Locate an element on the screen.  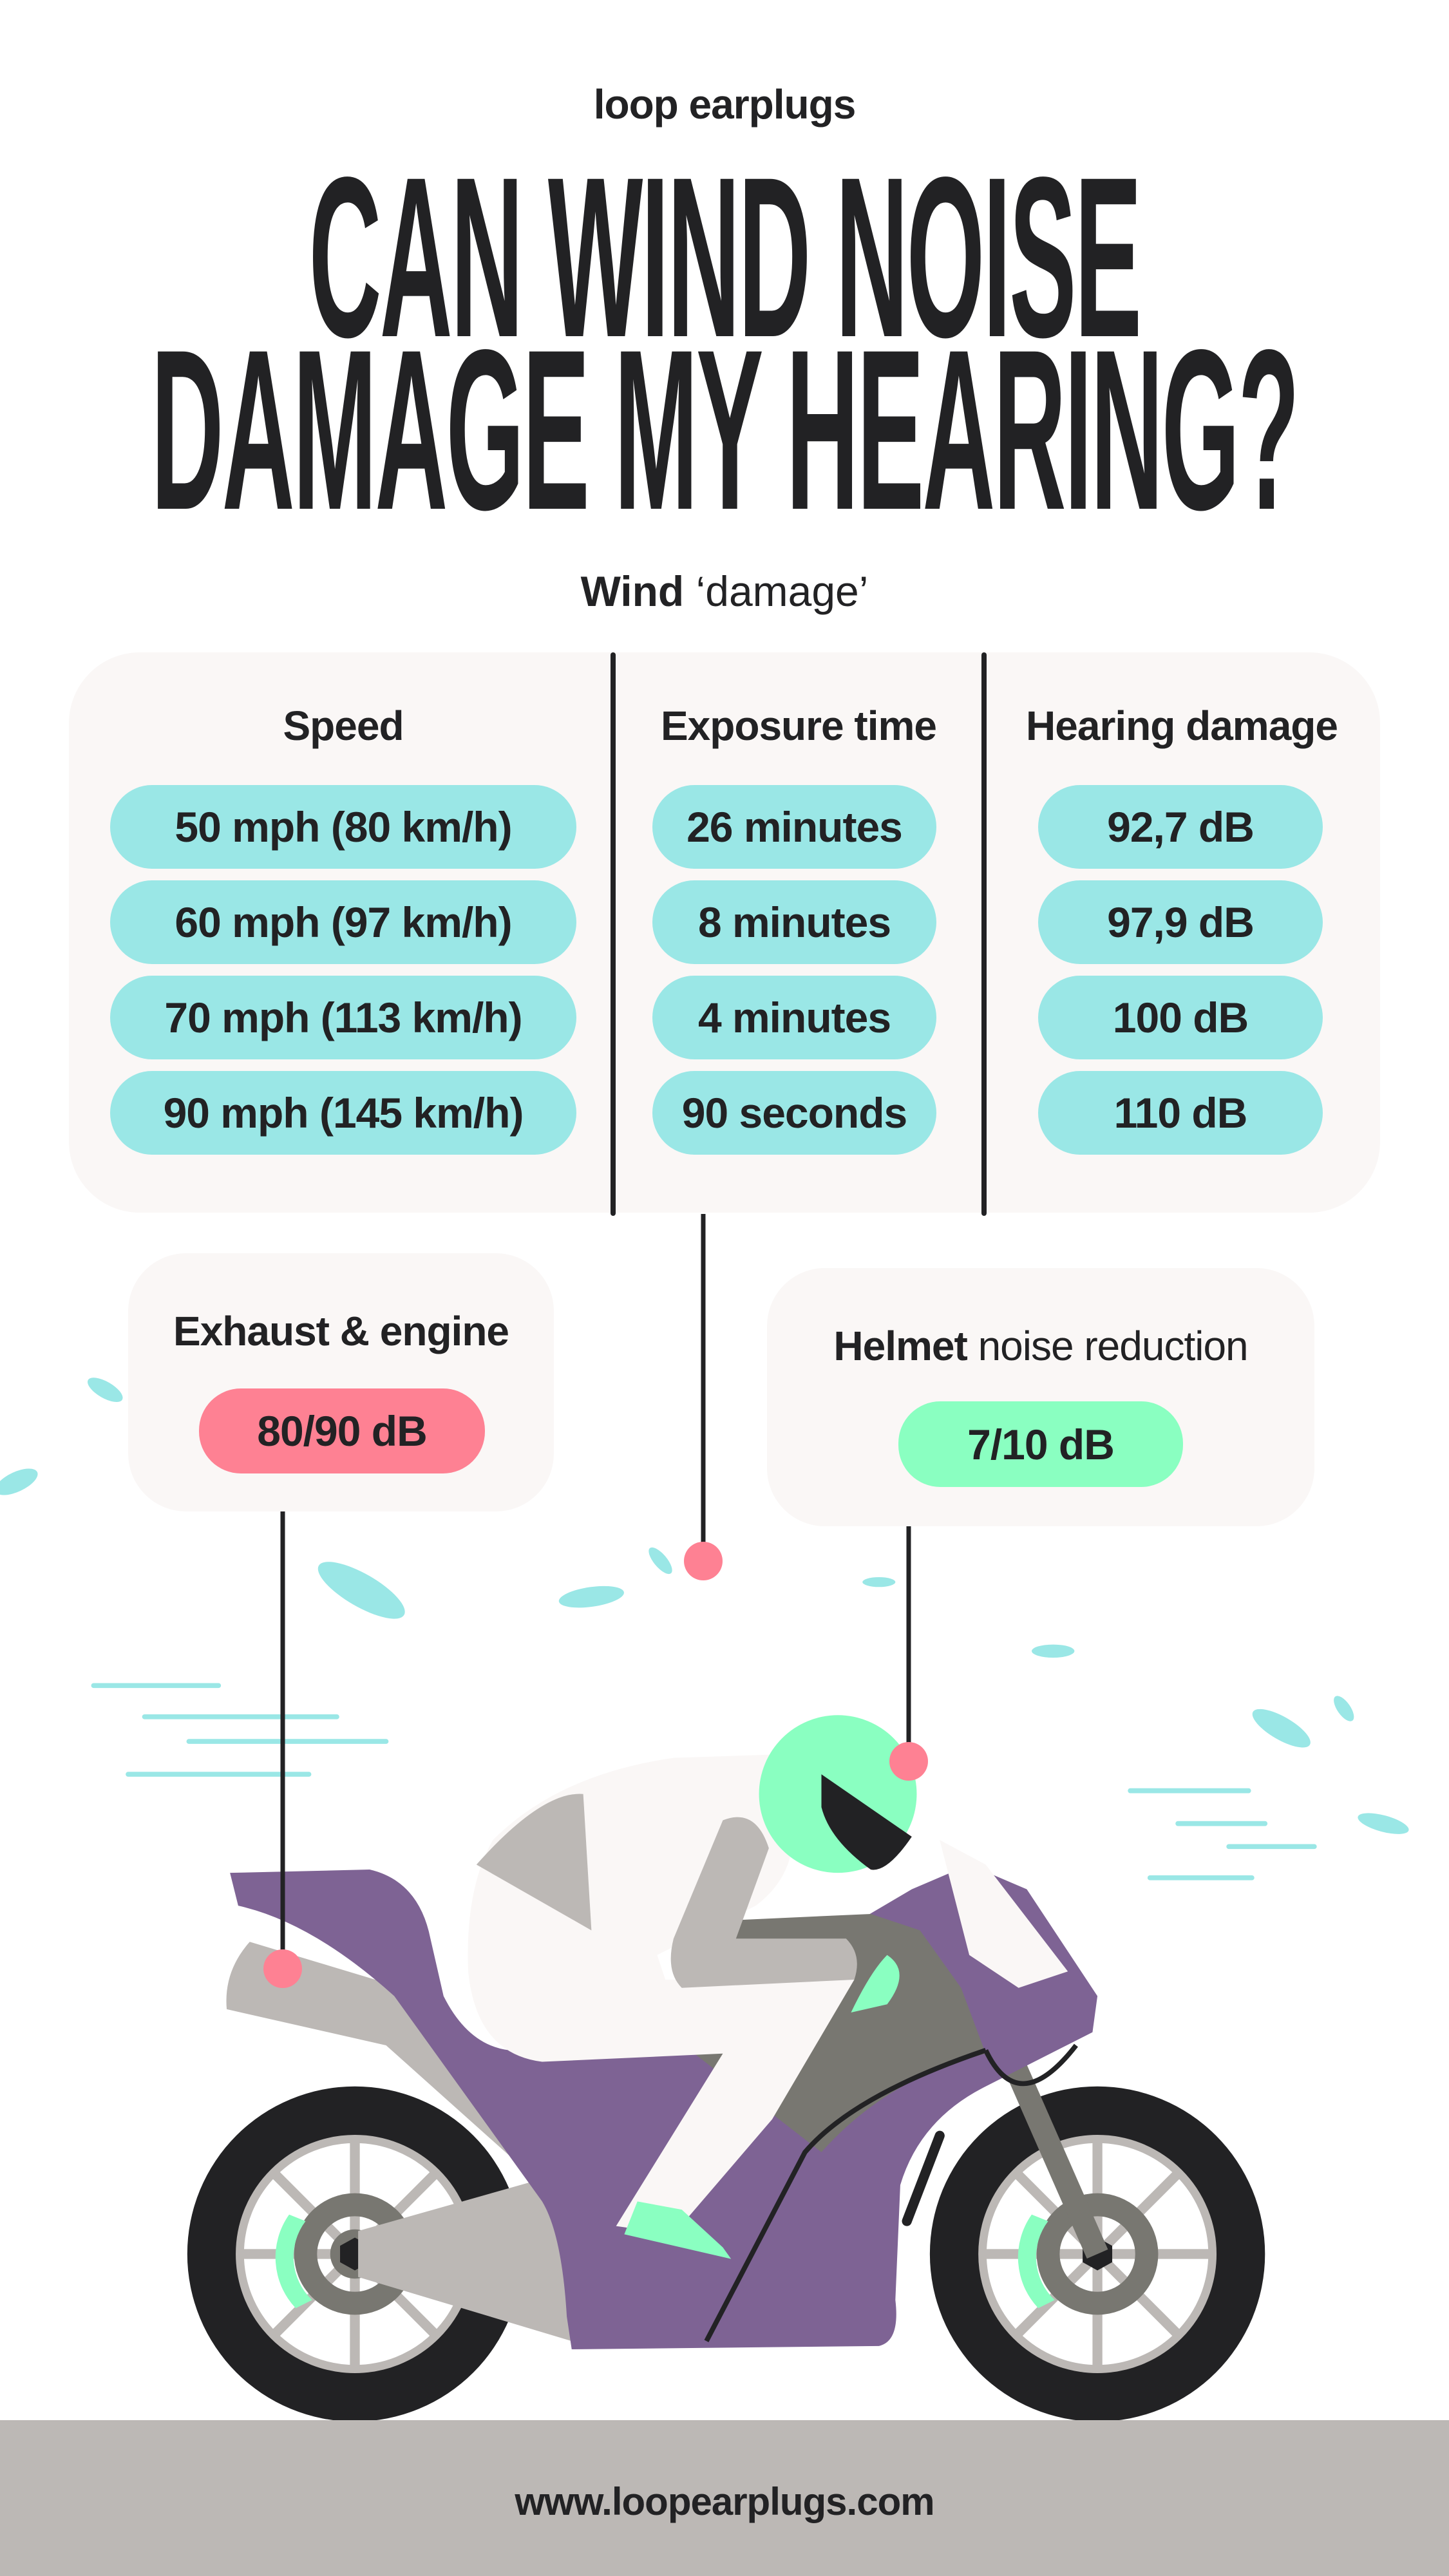
rider-arm is located at coordinates (763, 1902).